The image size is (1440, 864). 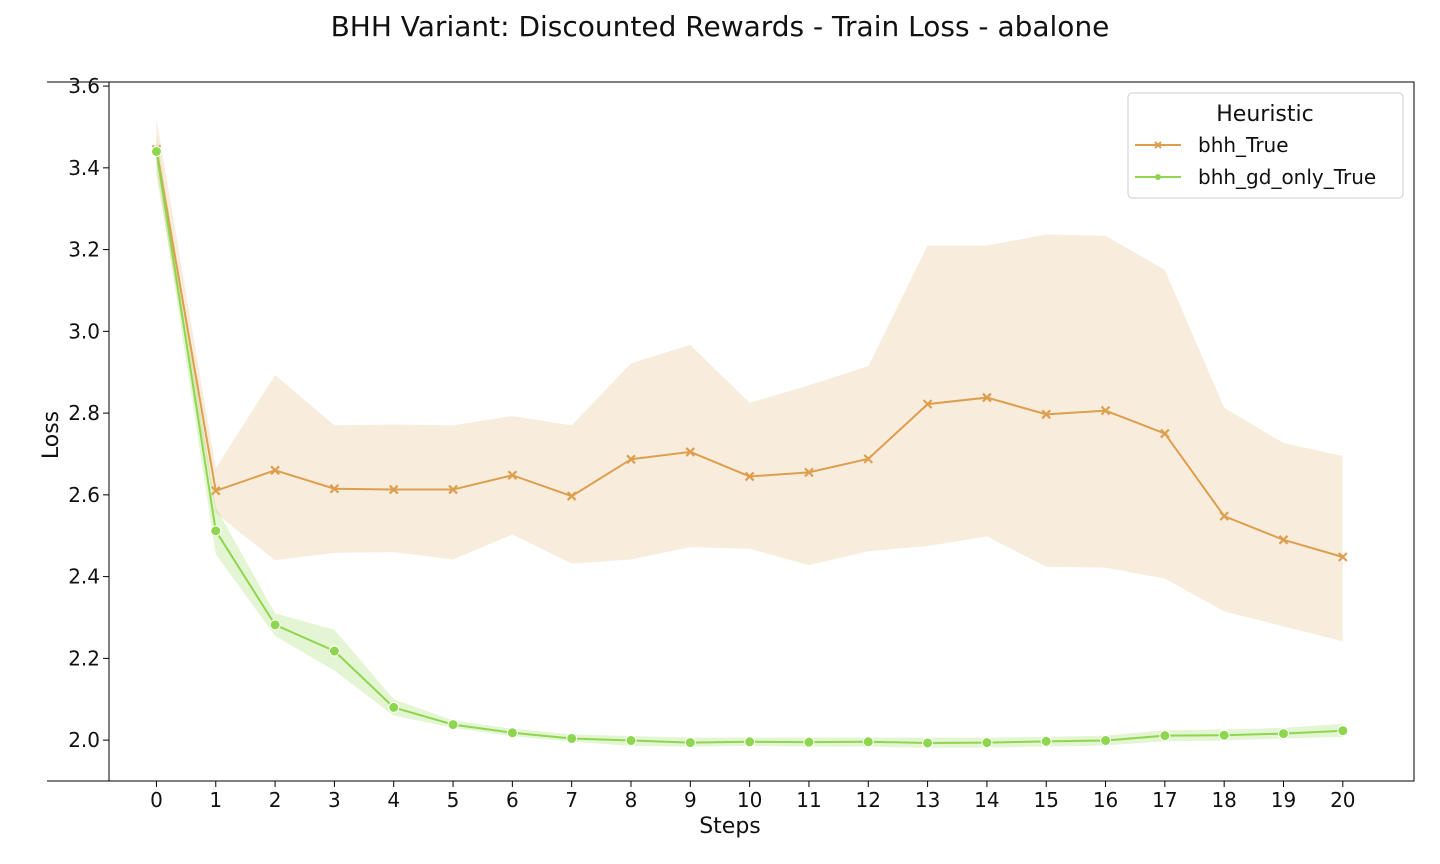 I want to click on x-tick-label: 12, so click(x=868, y=800).